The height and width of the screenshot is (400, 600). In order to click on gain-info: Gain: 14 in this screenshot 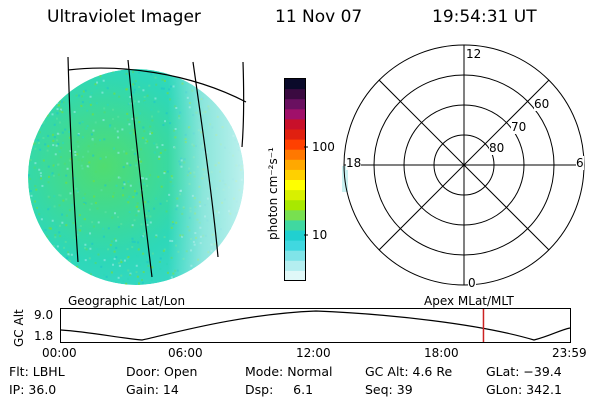, I will do `click(152, 389)`.